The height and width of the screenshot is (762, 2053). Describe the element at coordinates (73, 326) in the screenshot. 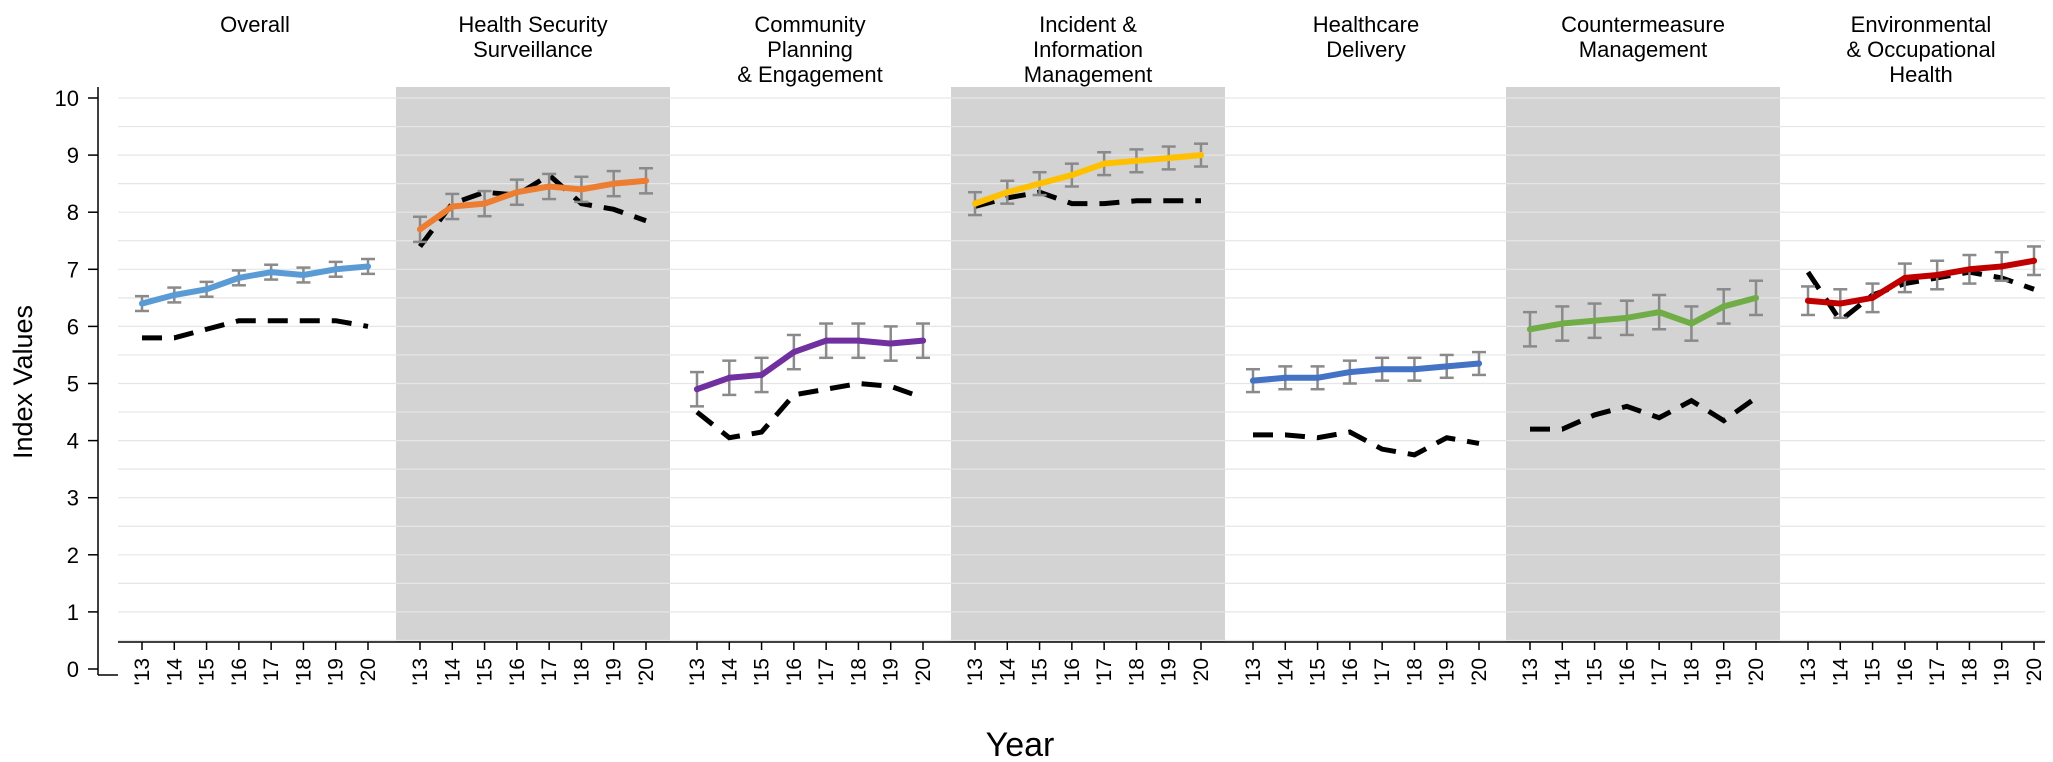

I see `y-tick-label: 6` at that location.